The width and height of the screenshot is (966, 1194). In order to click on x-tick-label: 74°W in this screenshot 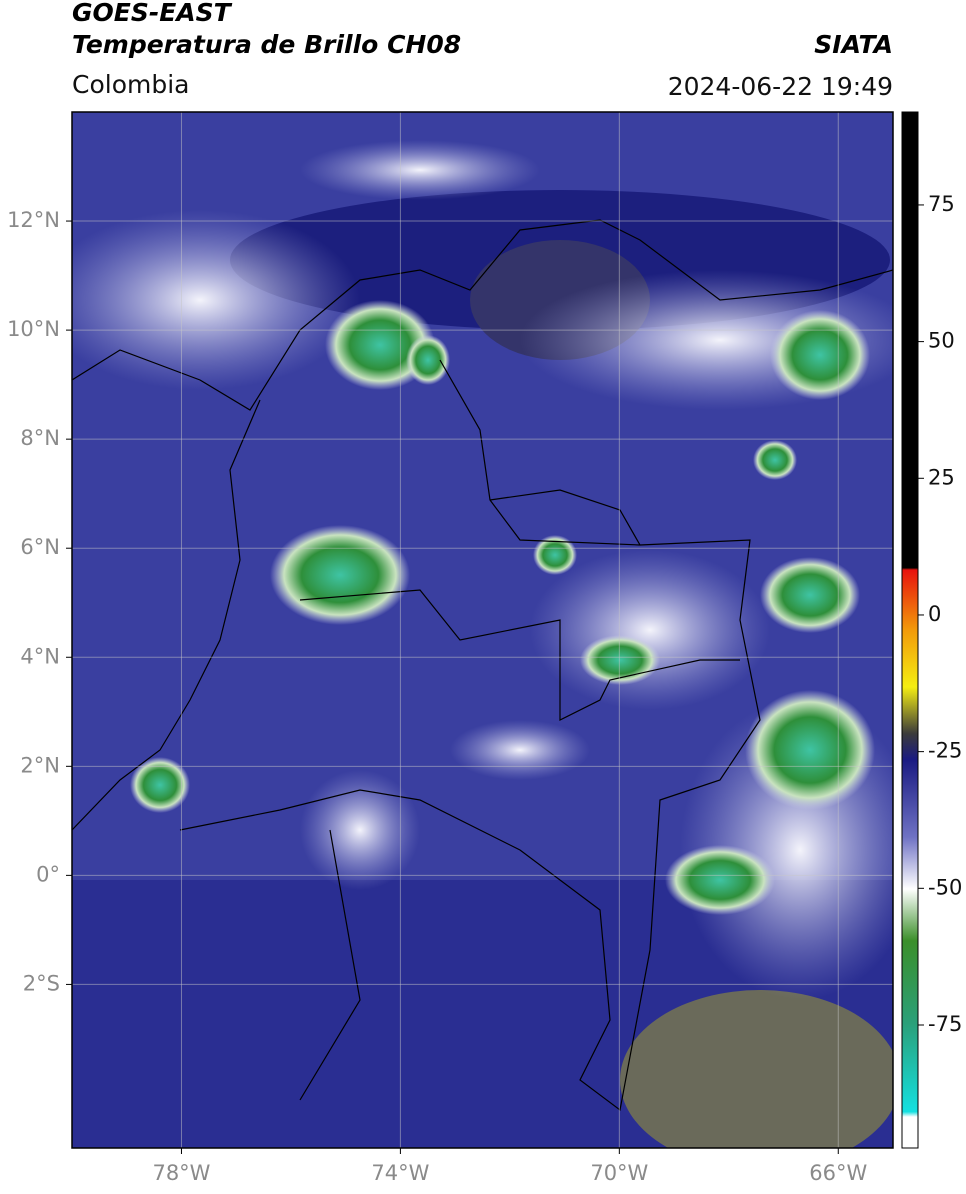, I will do `click(400, 1173)`.